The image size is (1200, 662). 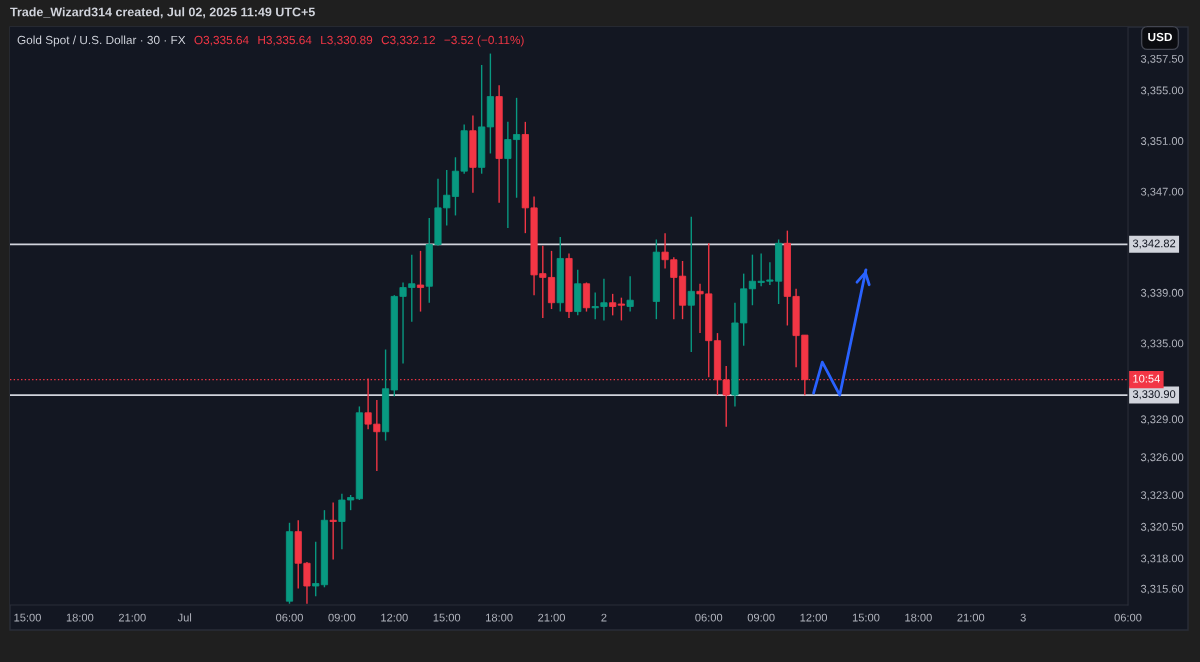 I want to click on y-tick-label: 3,339.00, so click(x=1162, y=293).